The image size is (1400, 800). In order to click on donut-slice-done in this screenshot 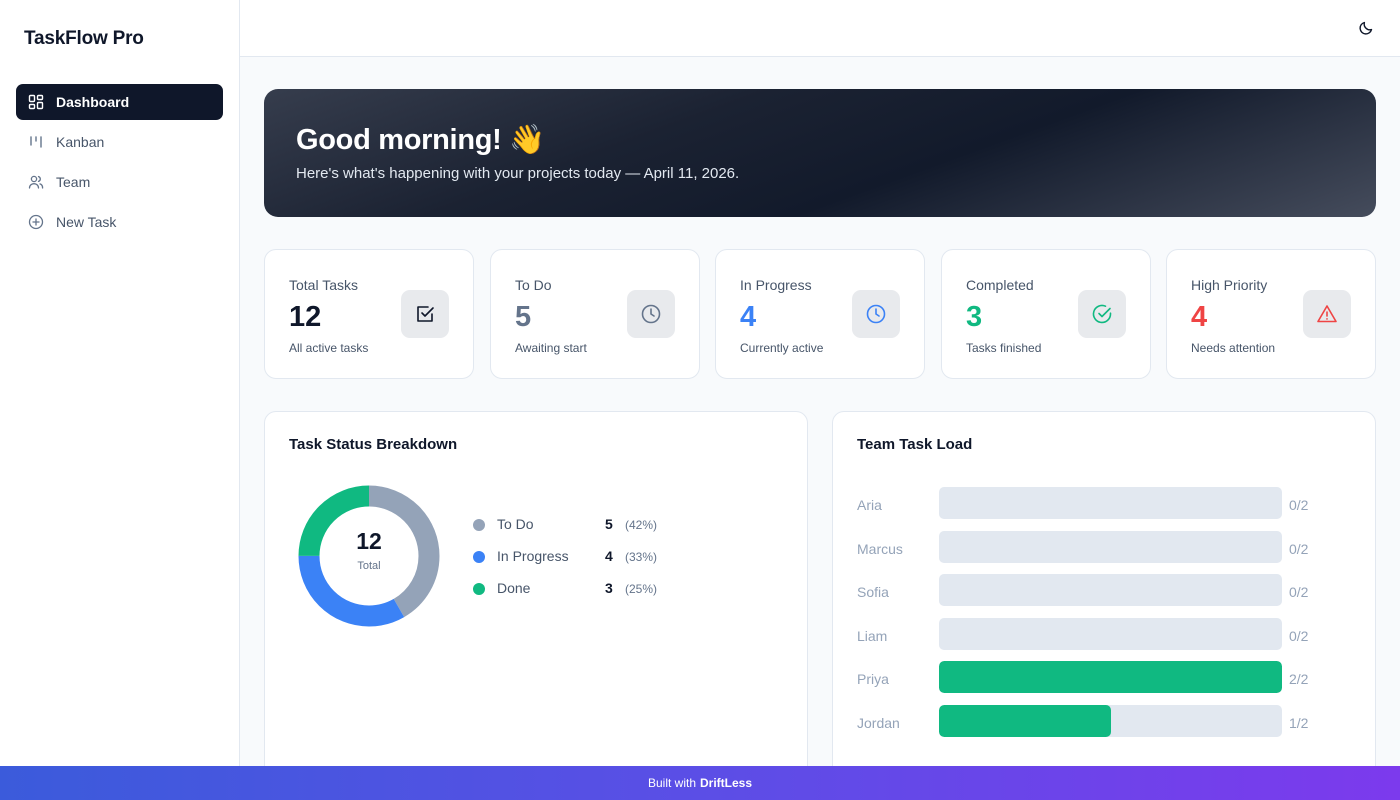, I will do `click(369, 556)`.